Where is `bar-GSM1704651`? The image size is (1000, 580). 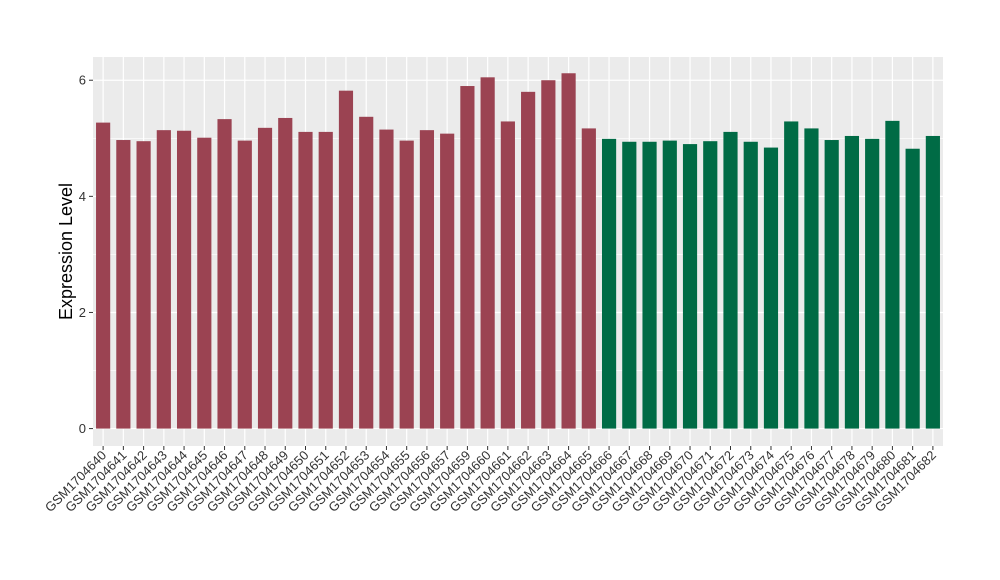
bar-GSM1704651 is located at coordinates (325, 280).